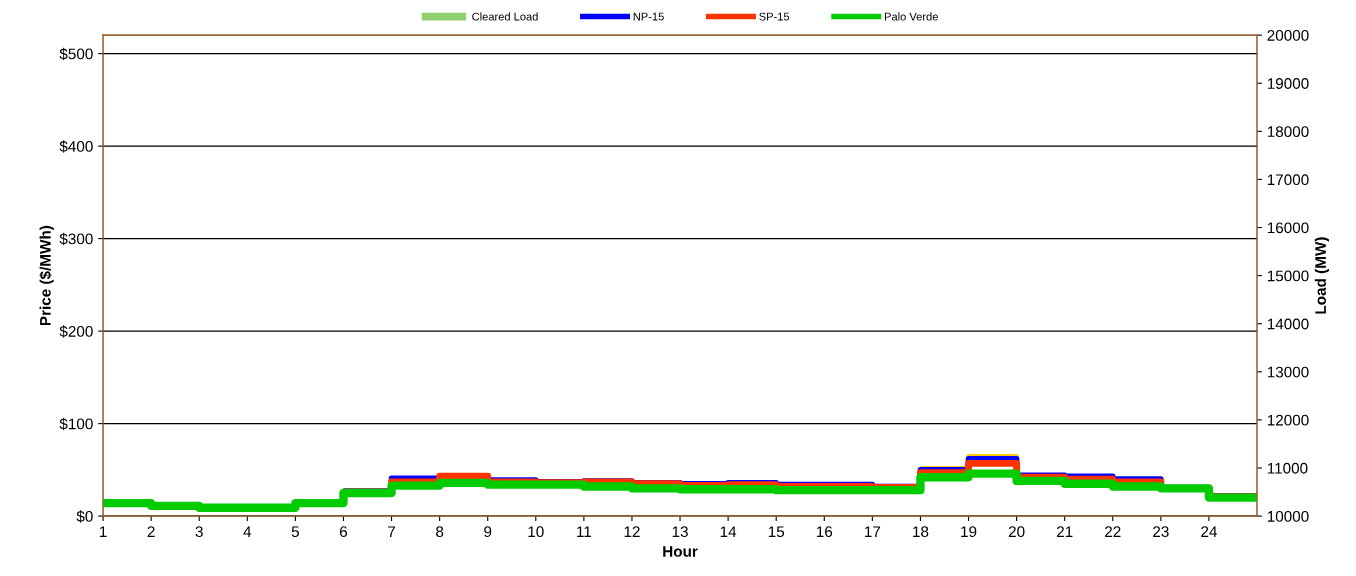  I want to click on y2-tick-label: 20000, so click(1288, 35).